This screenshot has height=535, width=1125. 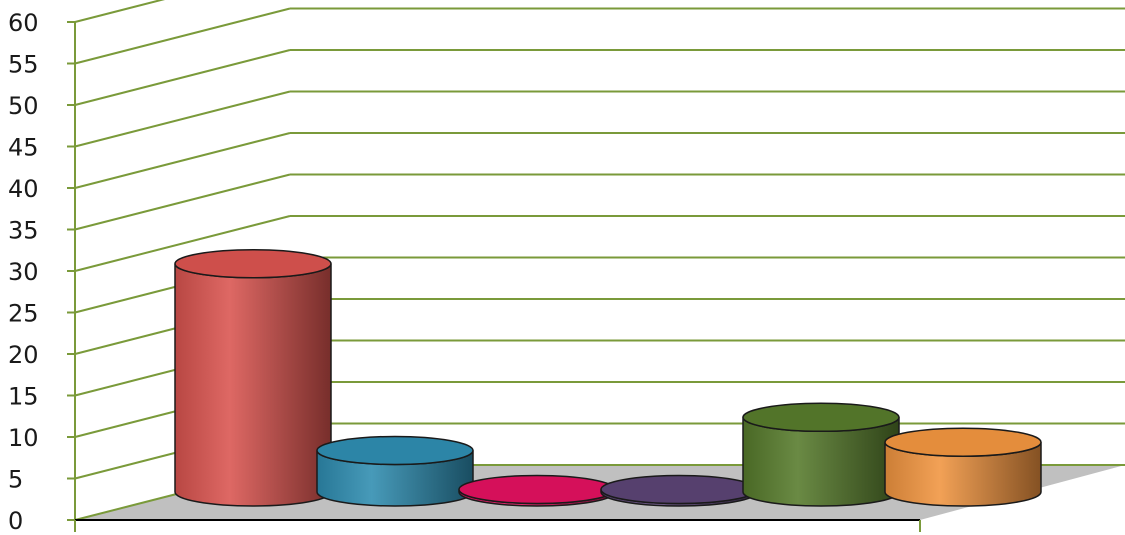 I want to click on y-tick-label: 25, so click(x=23, y=314).